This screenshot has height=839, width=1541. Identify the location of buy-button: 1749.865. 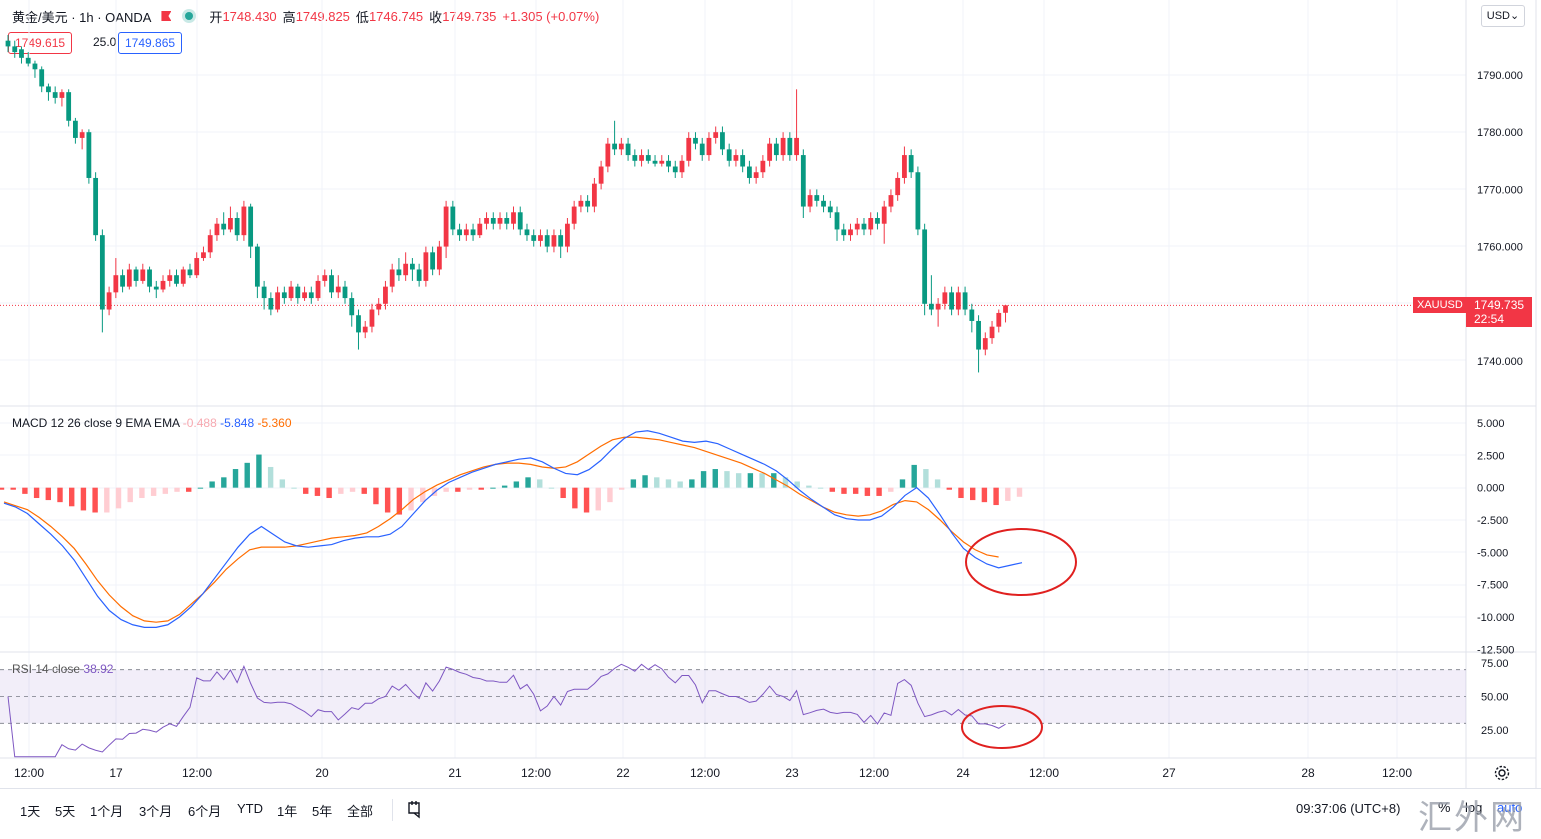
(150, 43).